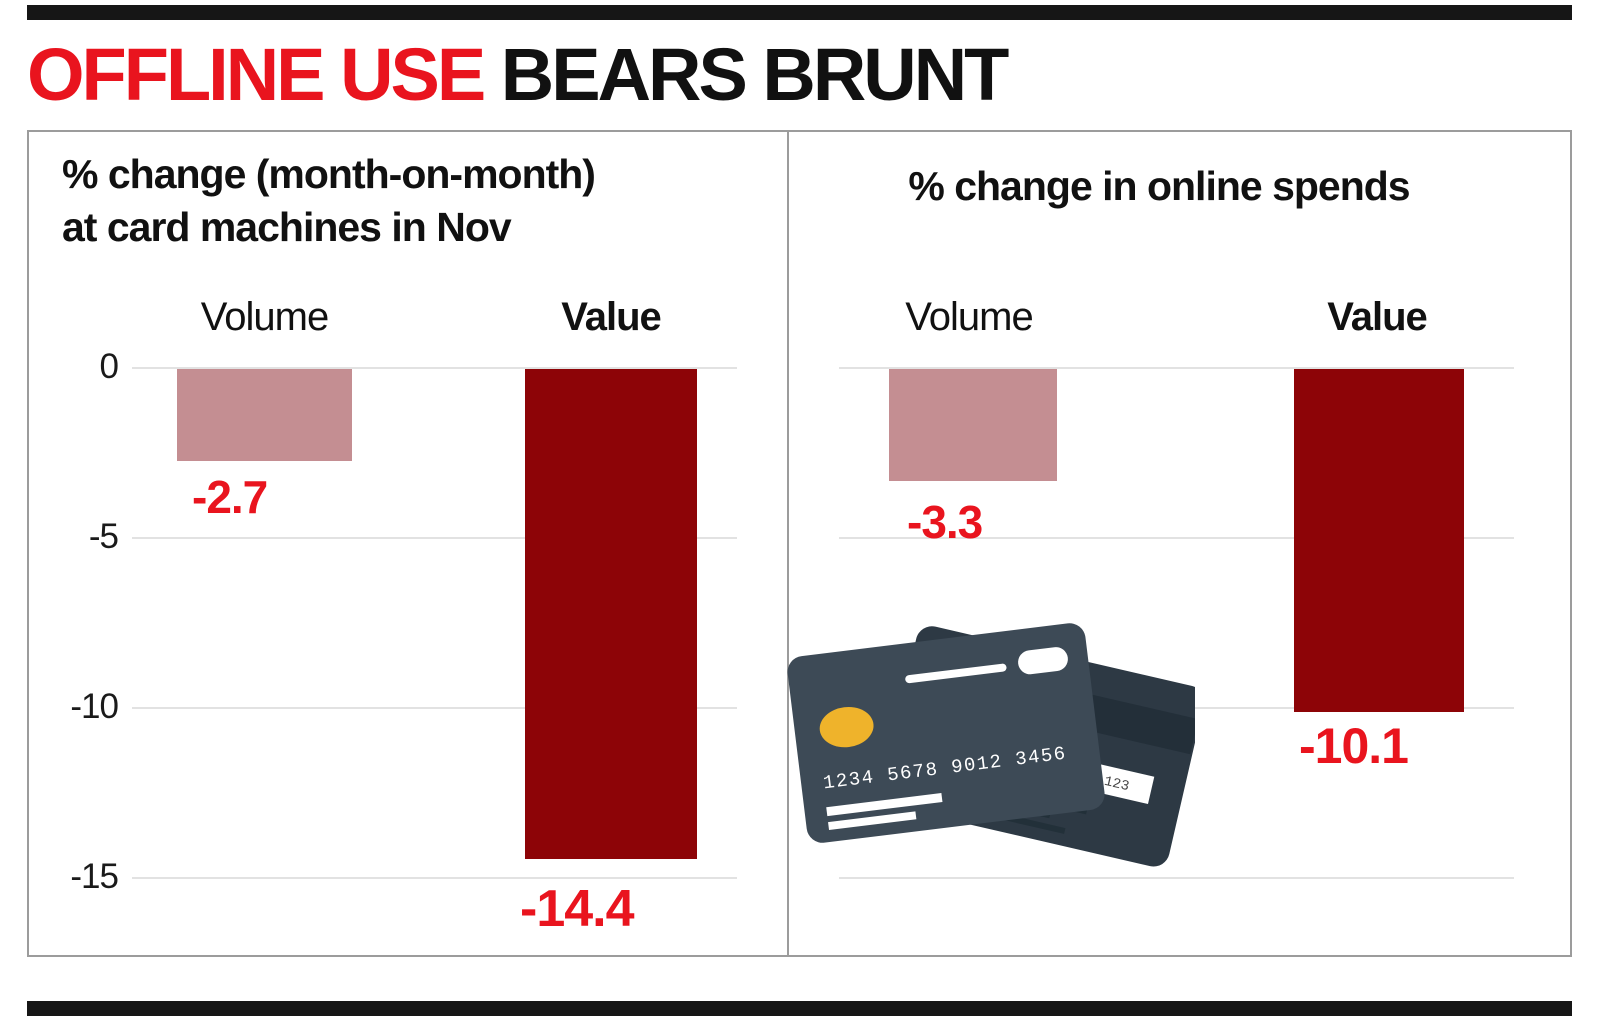  What do you see at coordinates (434, 708) in the screenshot?
I see `gridline-minus10` at bounding box center [434, 708].